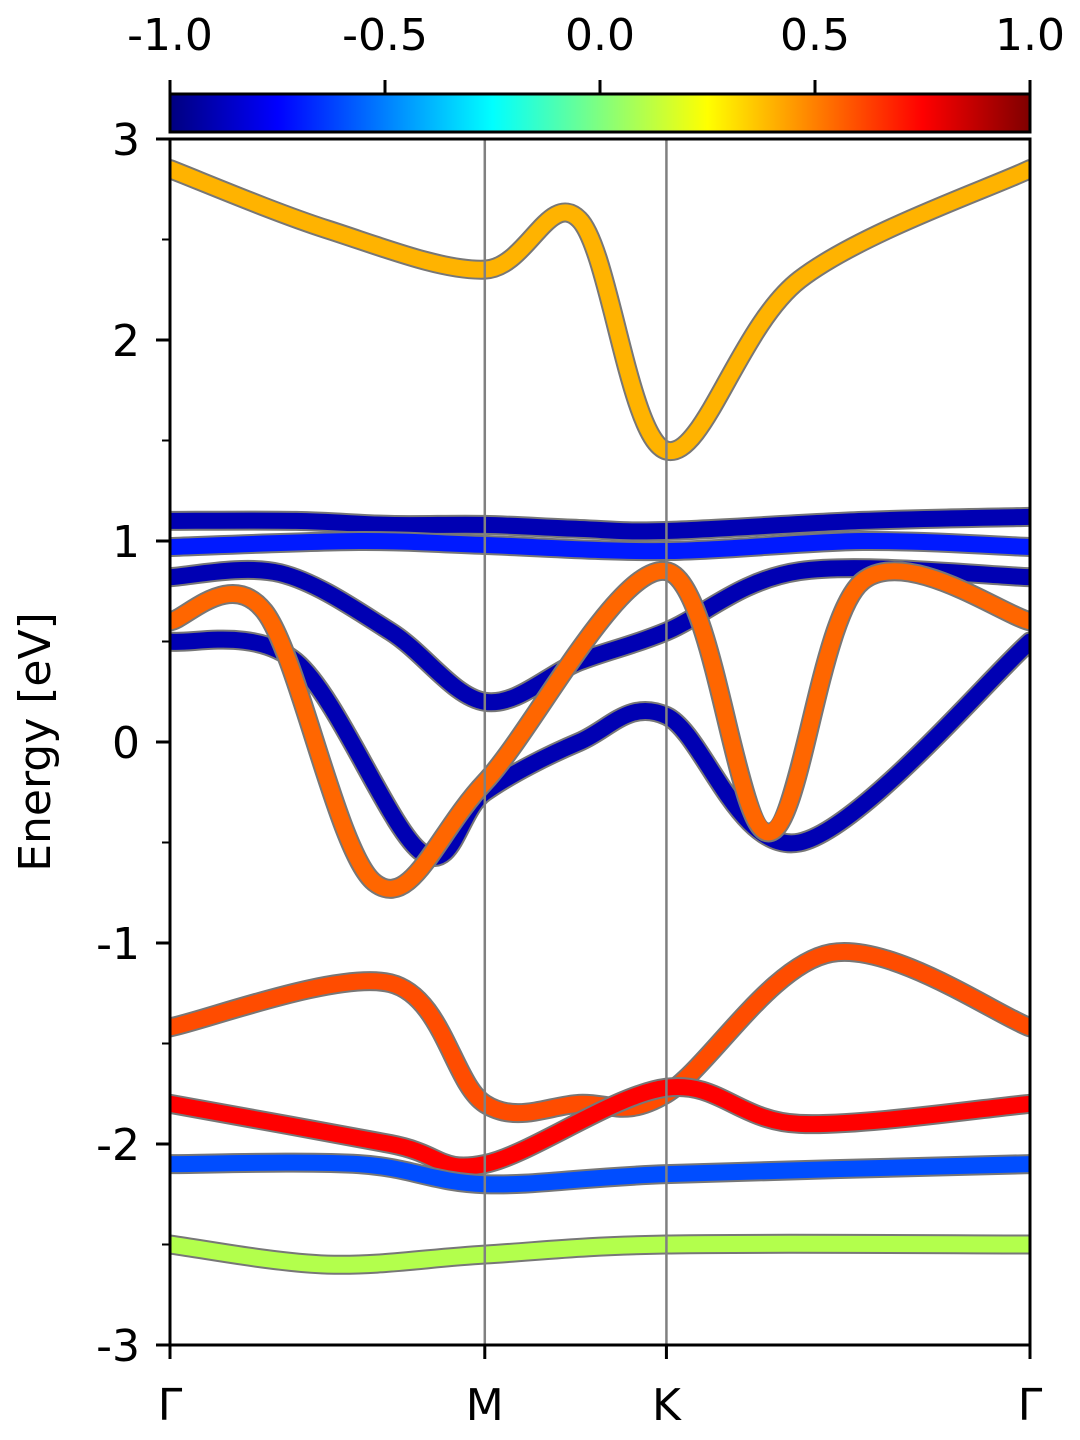 This screenshot has height=1440, width=1080. What do you see at coordinates (35, 742) in the screenshot?
I see `y-axis-label: Energy [eV]` at bounding box center [35, 742].